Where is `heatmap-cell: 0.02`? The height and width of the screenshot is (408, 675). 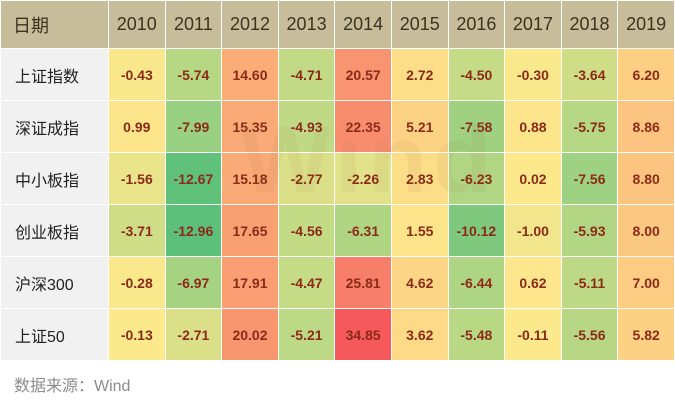
heatmap-cell: 0.02 is located at coordinates (533, 178).